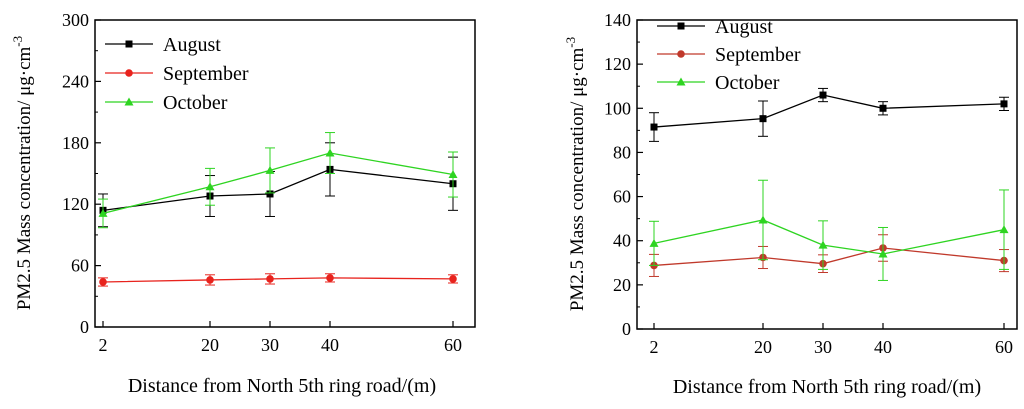 Image resolution: width=1024 pixels, height=409 pixels. What do you see at coordinates (617, 108) in the screenshot?
I see `y-tick-label: 100` at bounding box center [617, 108].